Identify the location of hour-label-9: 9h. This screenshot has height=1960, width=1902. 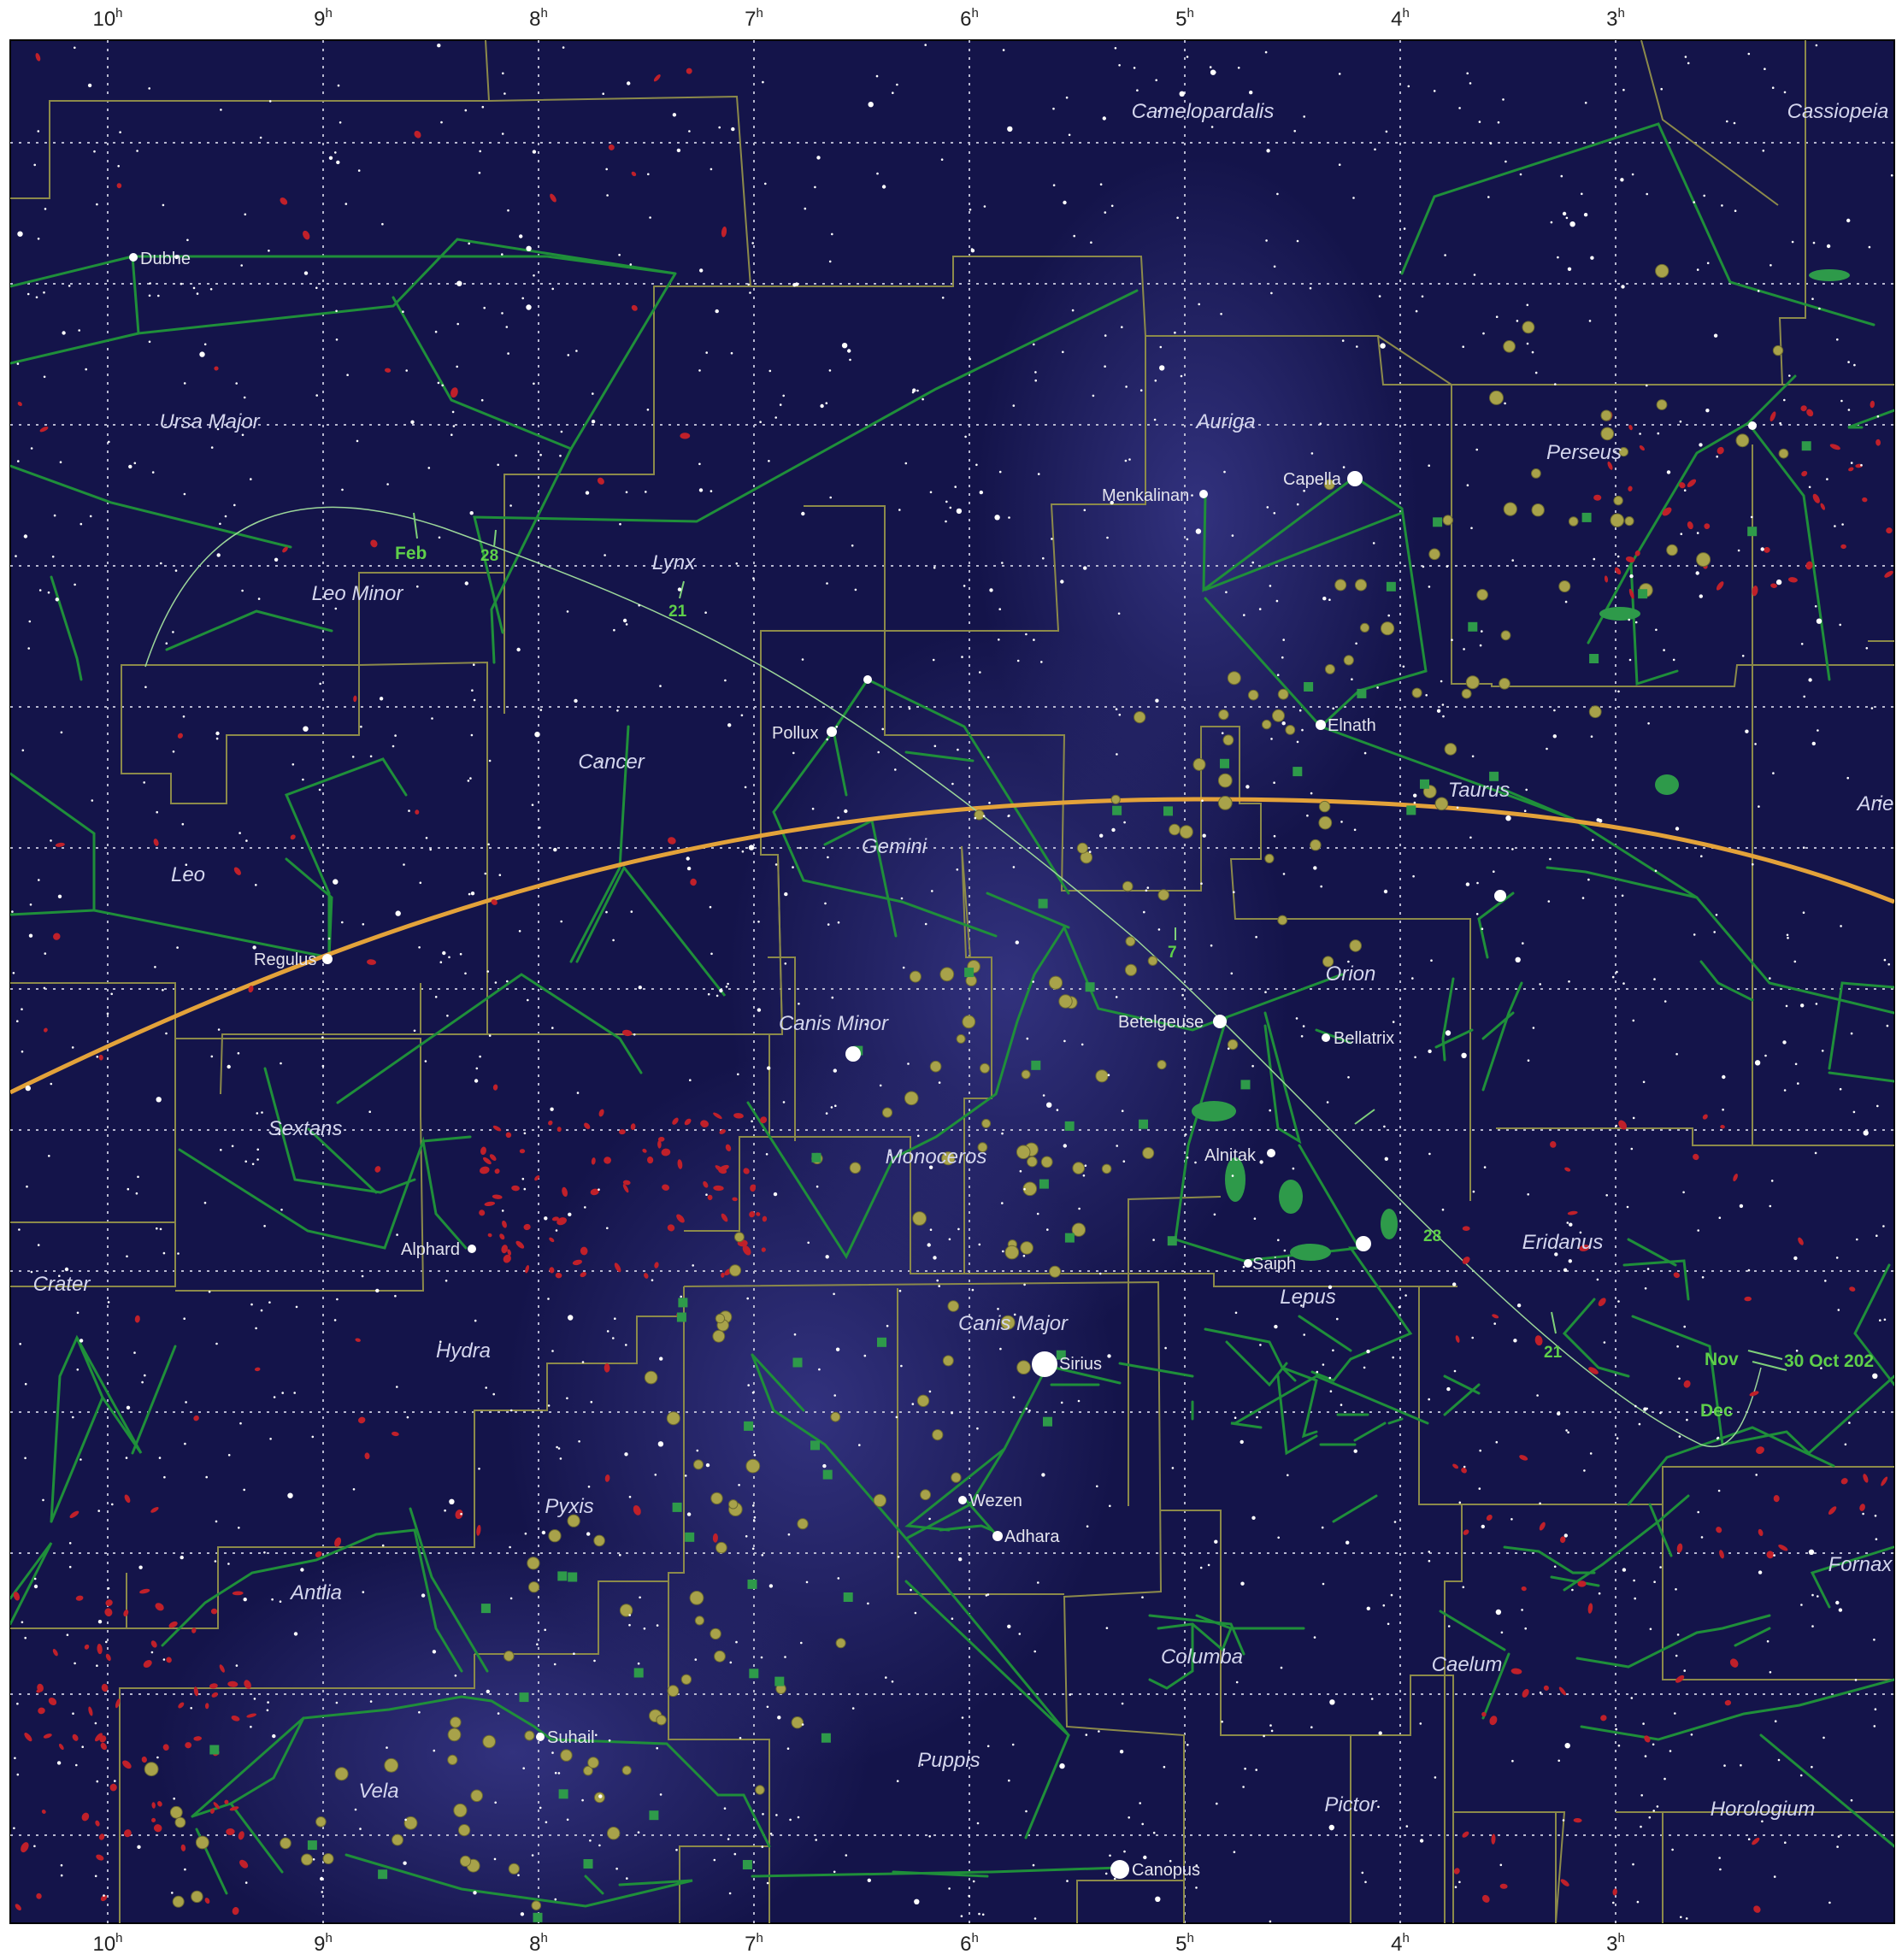
(323, 18).